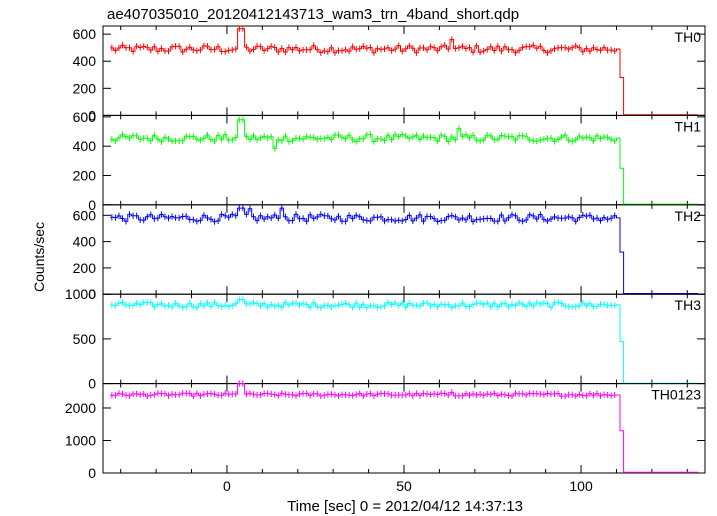  I want to click on x-tick-label: 50, so click(404, 486).